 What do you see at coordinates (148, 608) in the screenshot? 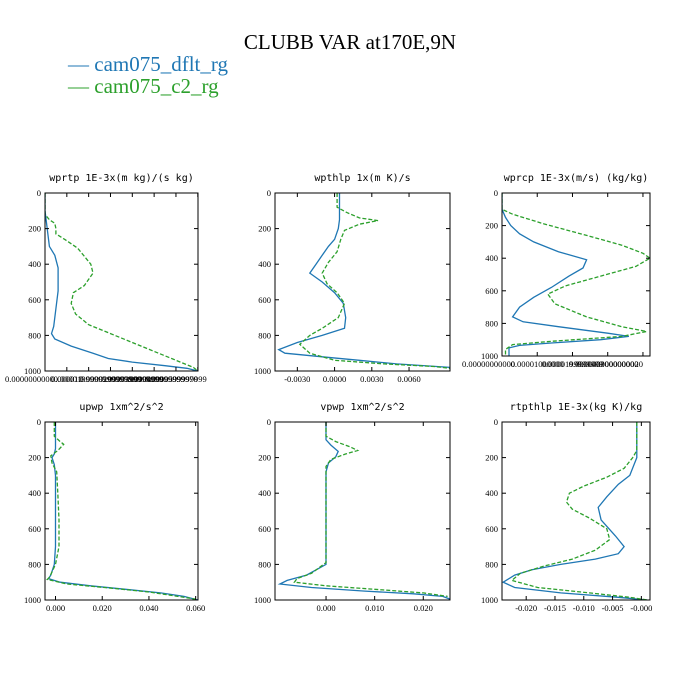
I see `x-tick-label: 0.040` at bounding box center [148, 608].